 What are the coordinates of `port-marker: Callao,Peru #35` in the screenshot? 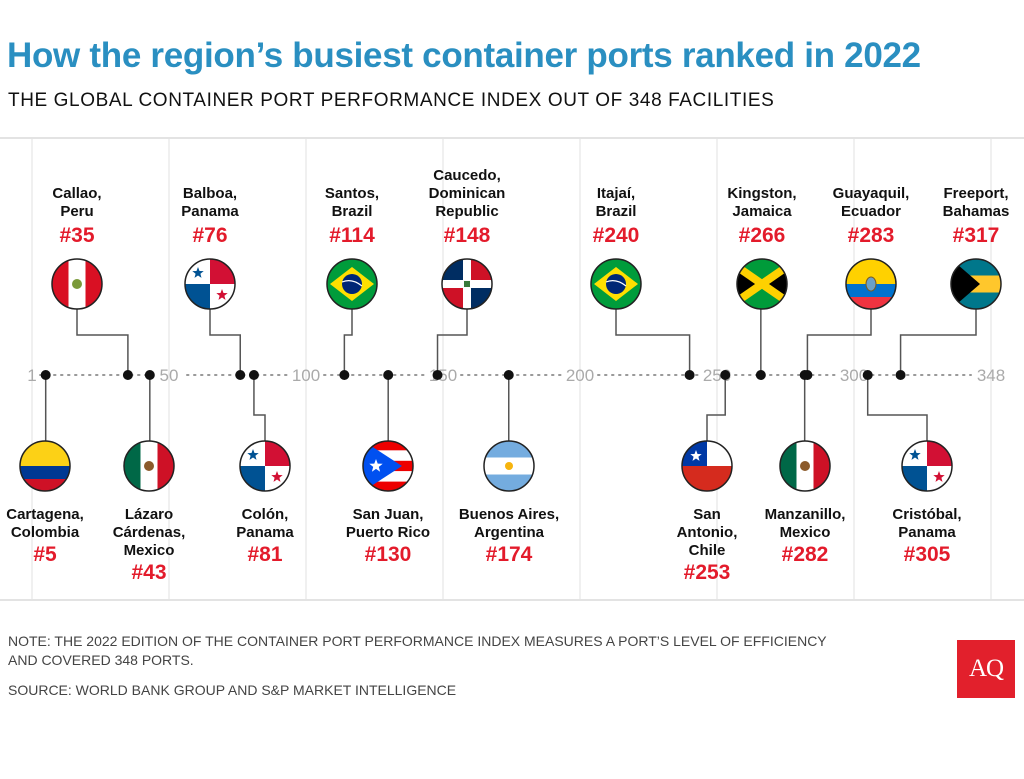 It's located at (92, 282).